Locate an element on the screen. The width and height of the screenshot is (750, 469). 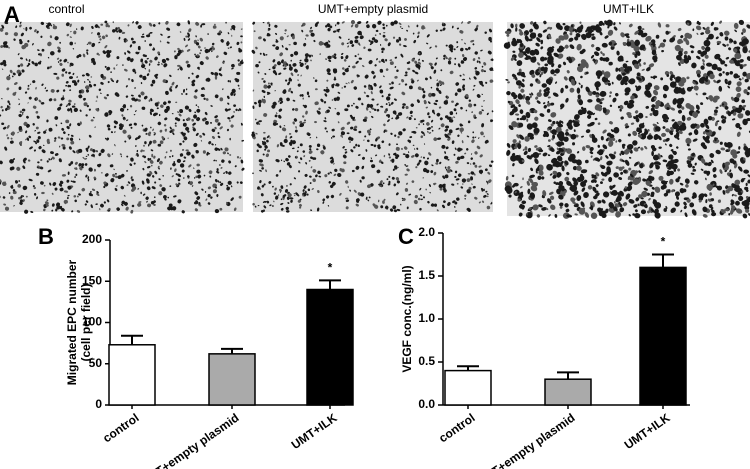
y-axis-label: Migrated EPC number is located at coordinates (72, 323).